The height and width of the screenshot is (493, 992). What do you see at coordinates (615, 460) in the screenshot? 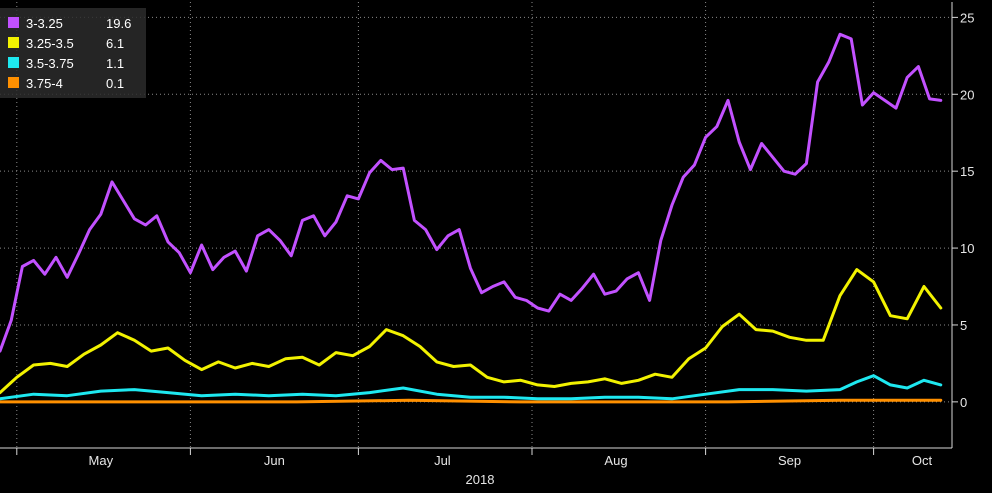
I see `x-tick-label: Aug` at bounding box center [615, 460].